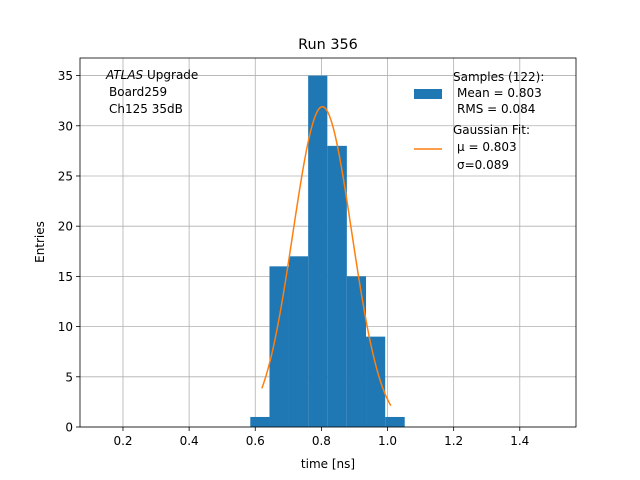  Describe the element at coordinates (483, 165) in the screenshot. I see `legend-fit-line-3: σ=0.089` at that location.